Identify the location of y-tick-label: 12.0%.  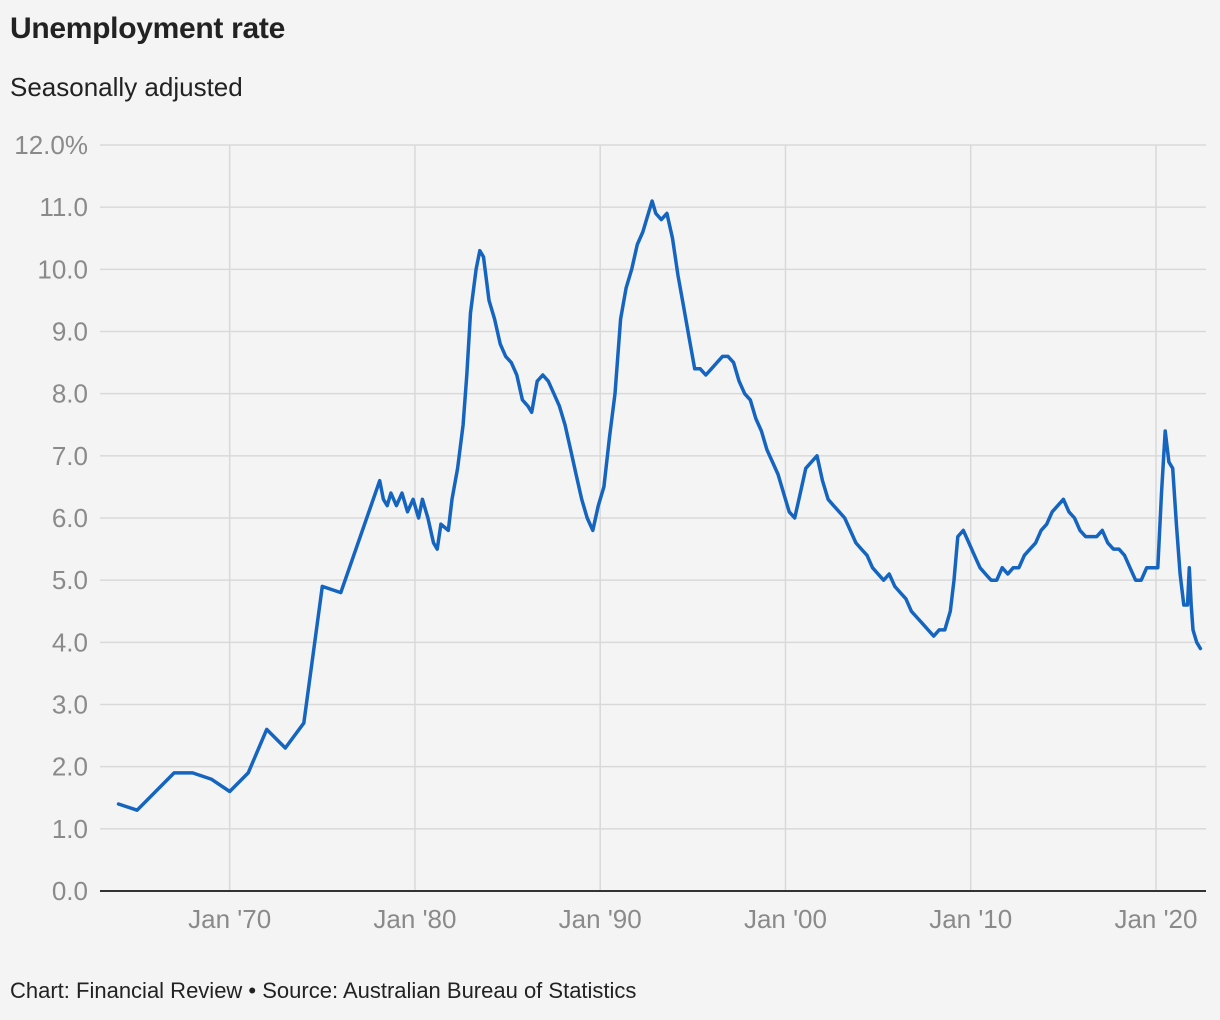
(51, 145).